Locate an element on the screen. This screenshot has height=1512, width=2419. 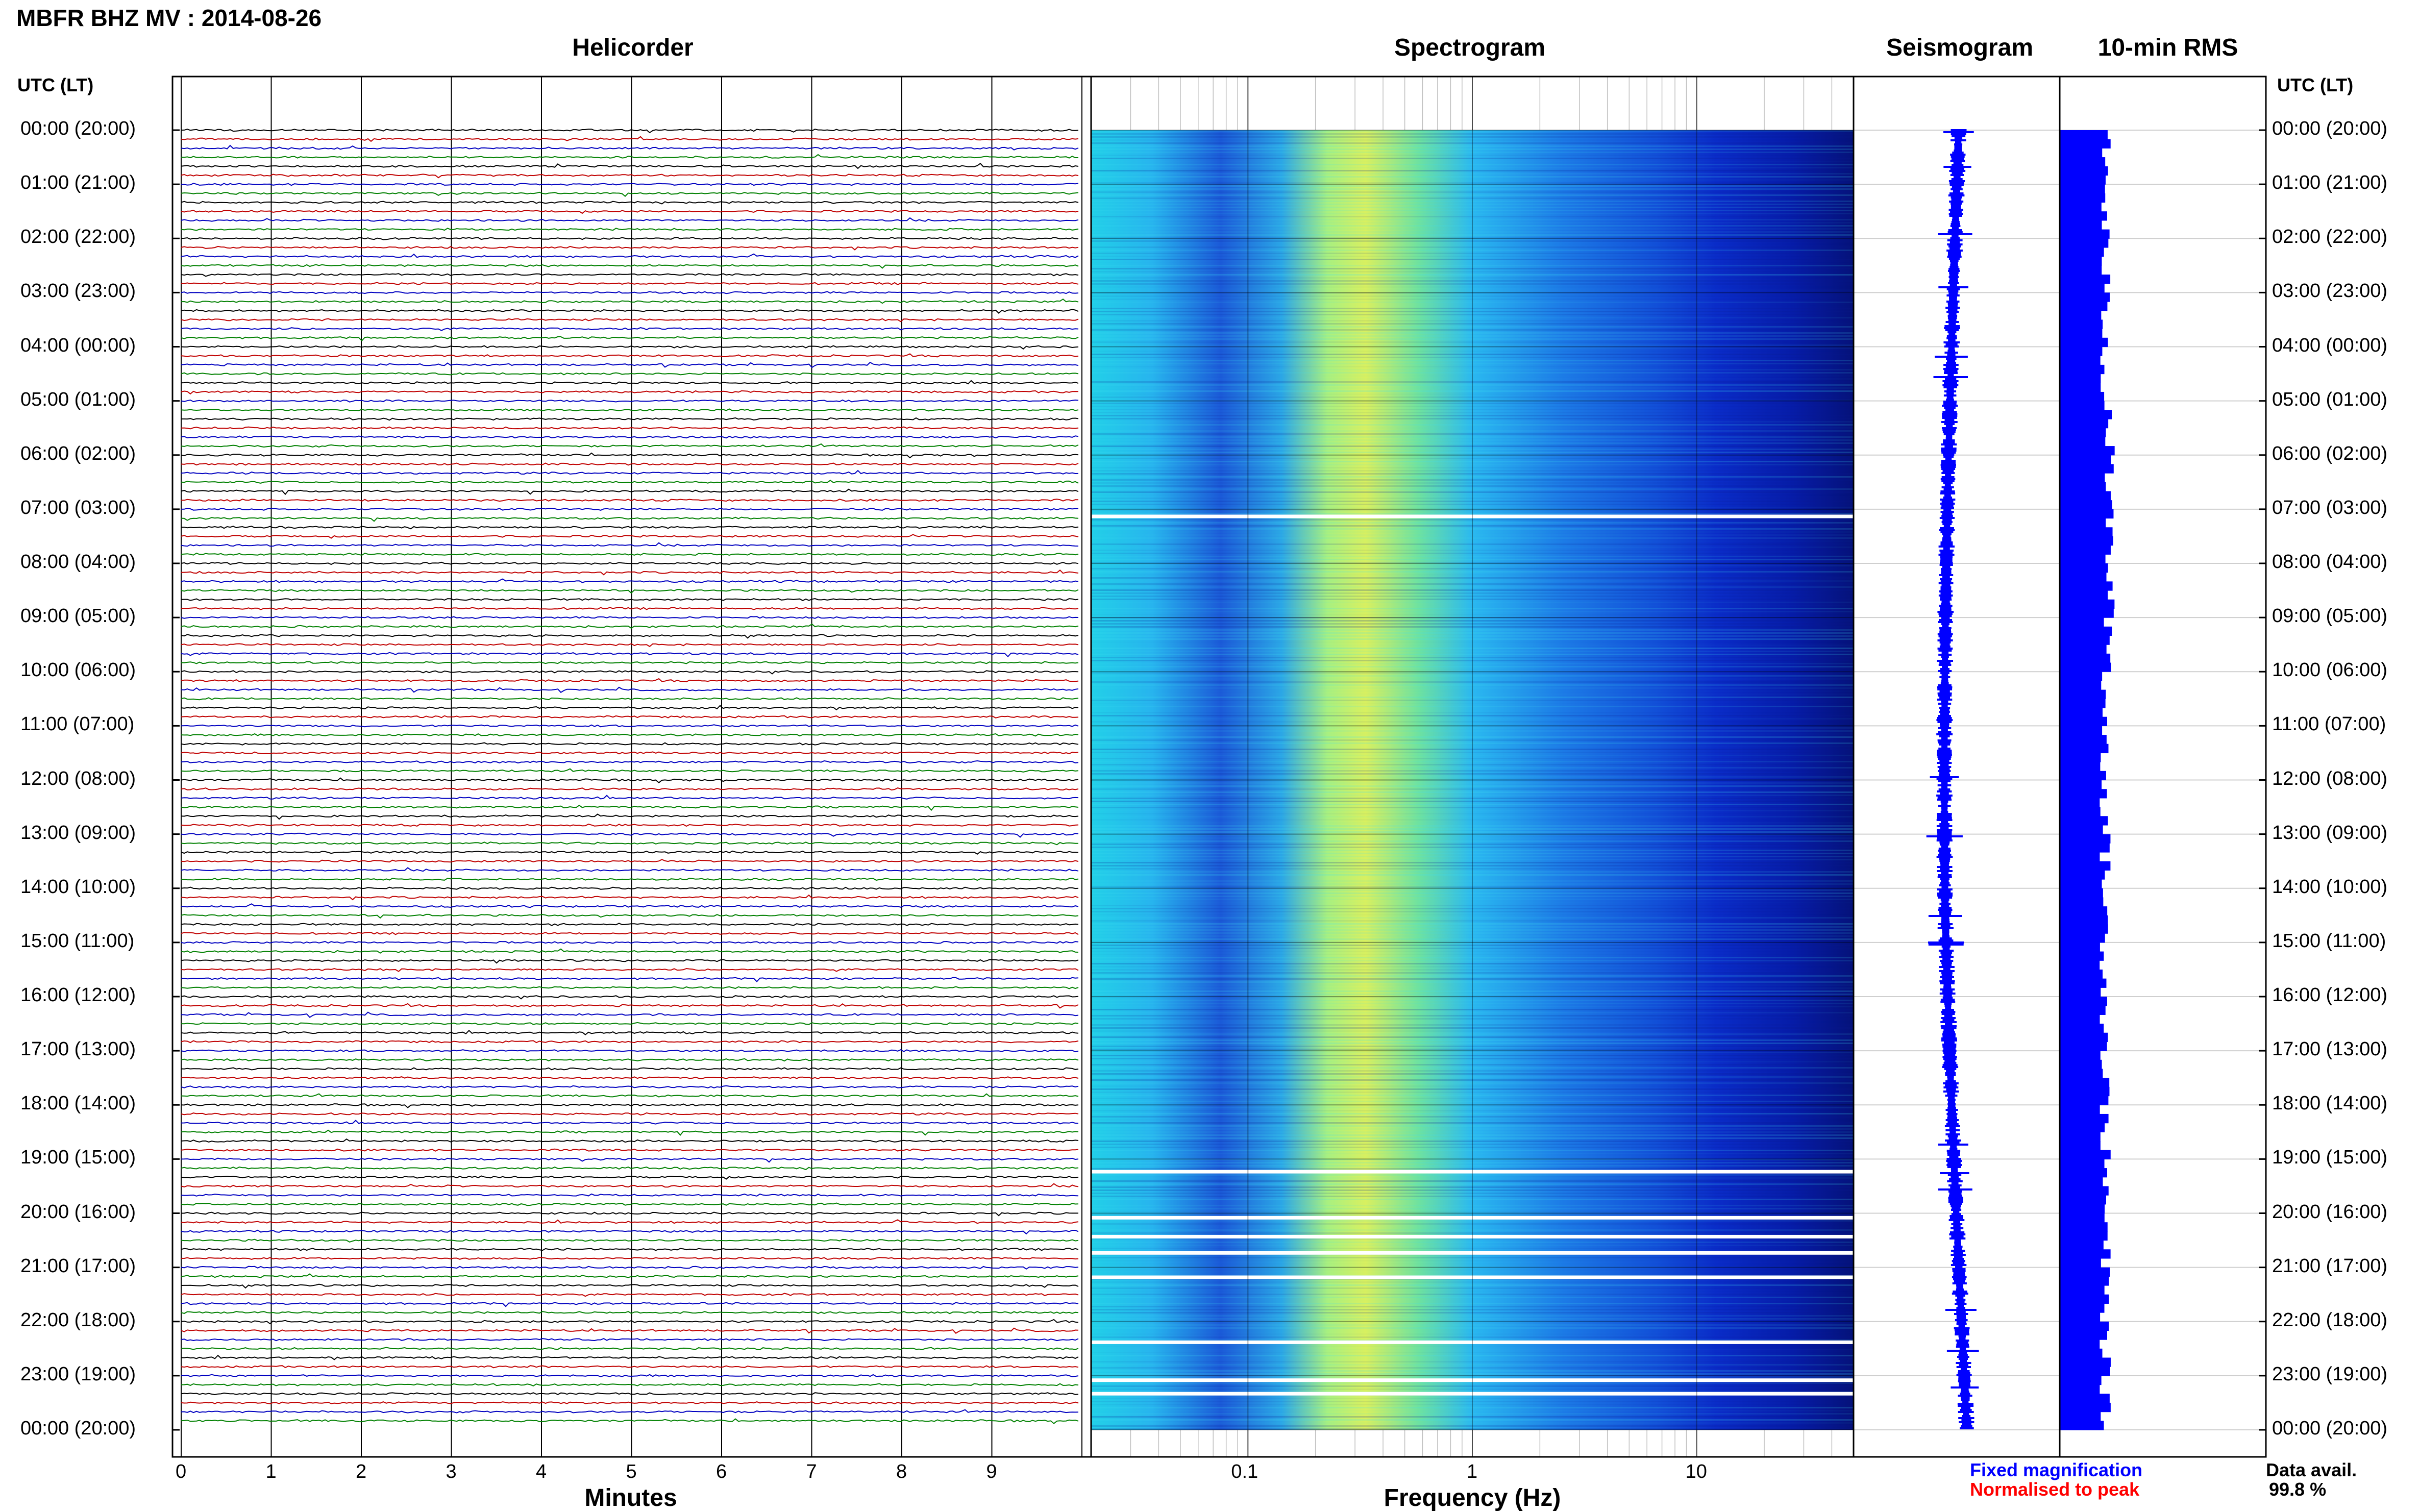
left-time-label: 07:00 (03:00) is located at coordinates (78, 507).